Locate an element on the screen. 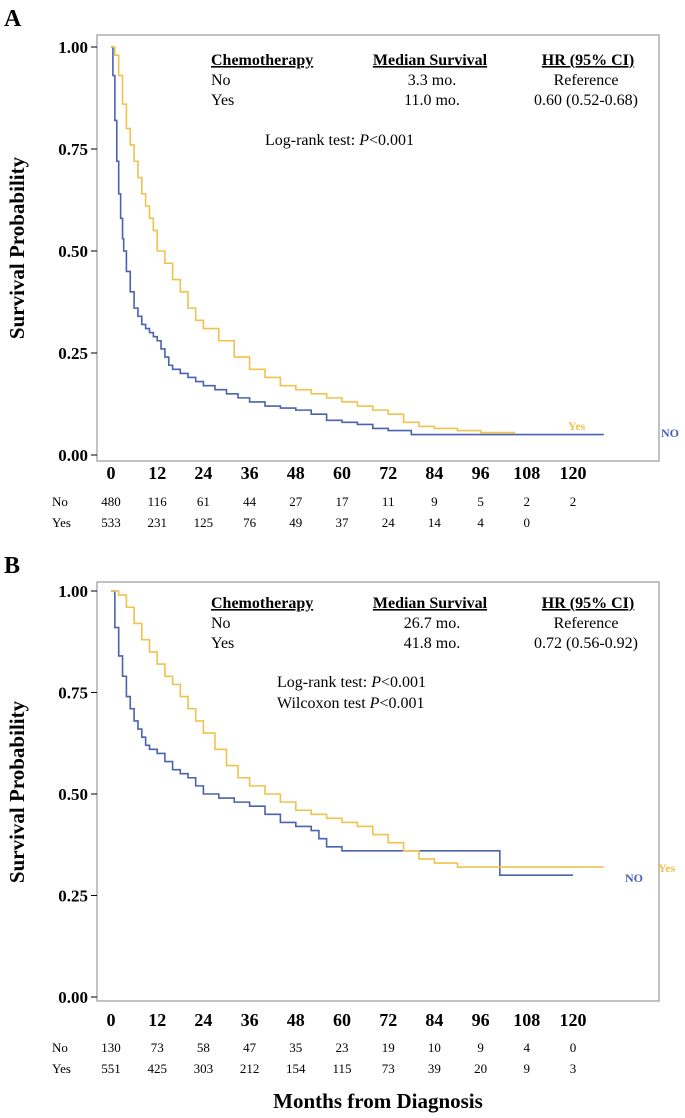 Image resolution: width=685 pixels, height=1118 pixels. panel-a-x-tick-label: 108 is located at coordinates (526, 473).